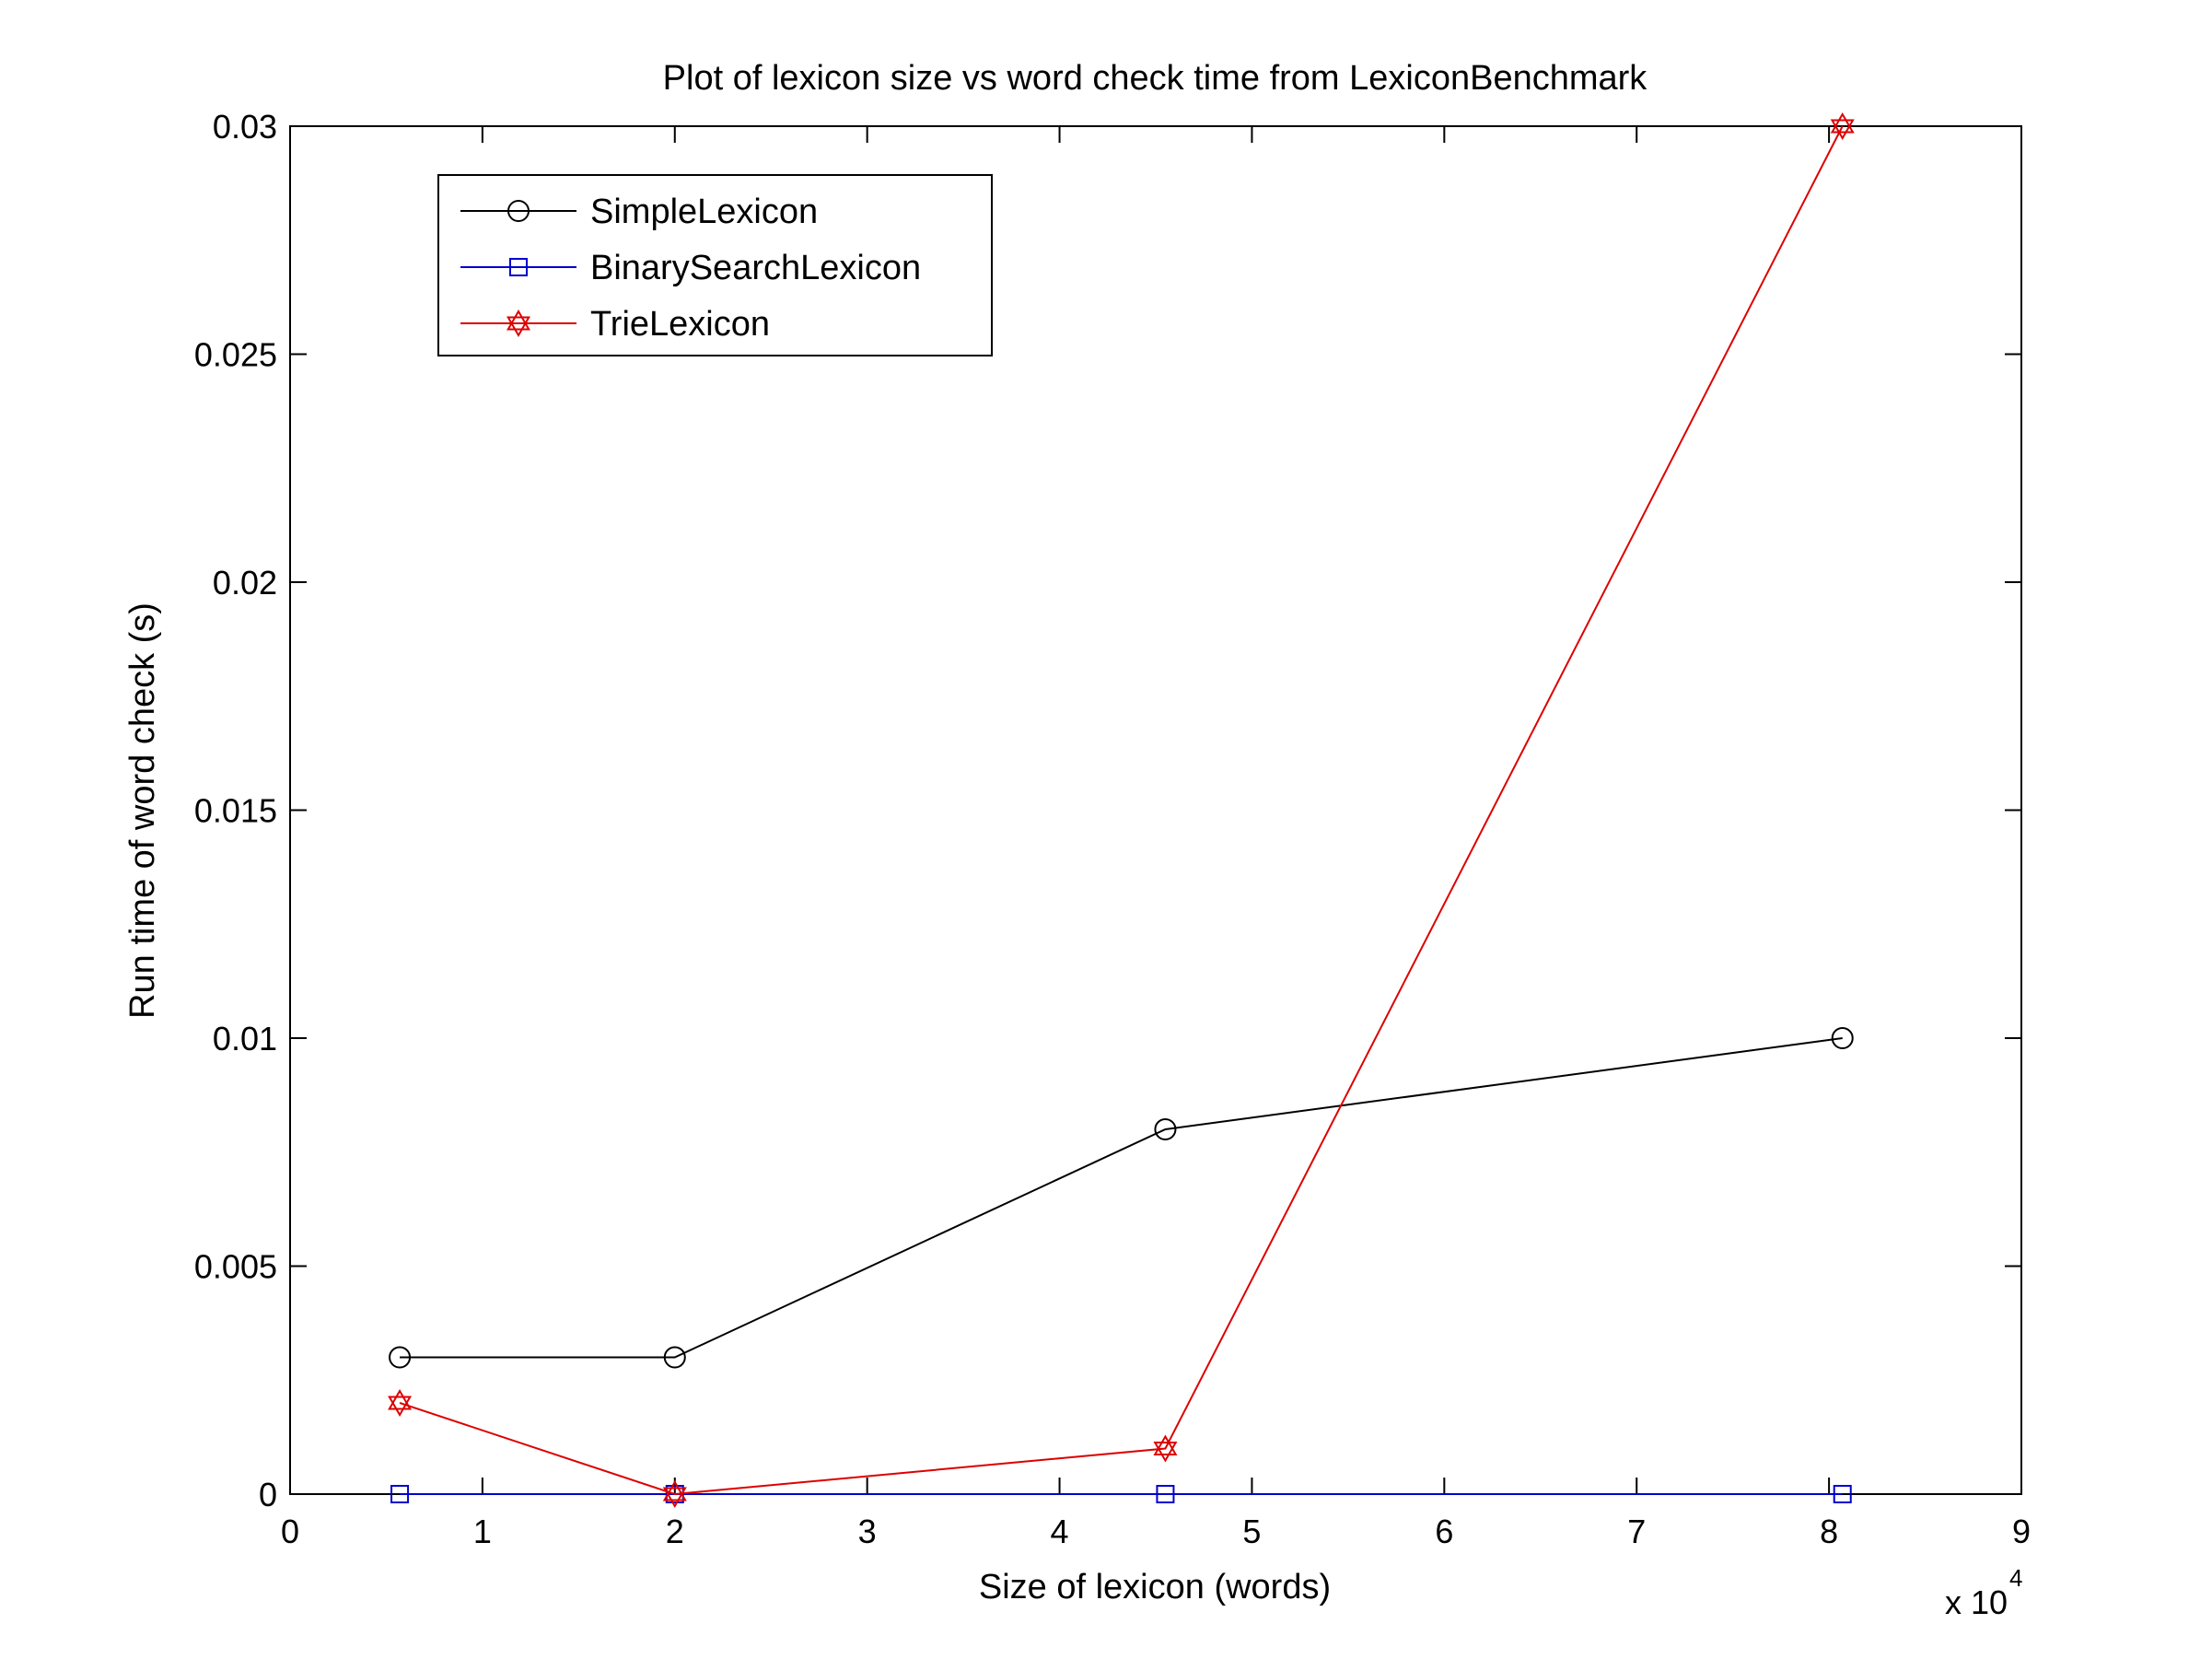  I want to click on series-binarysearchlexicon, so click(1121, 1494).